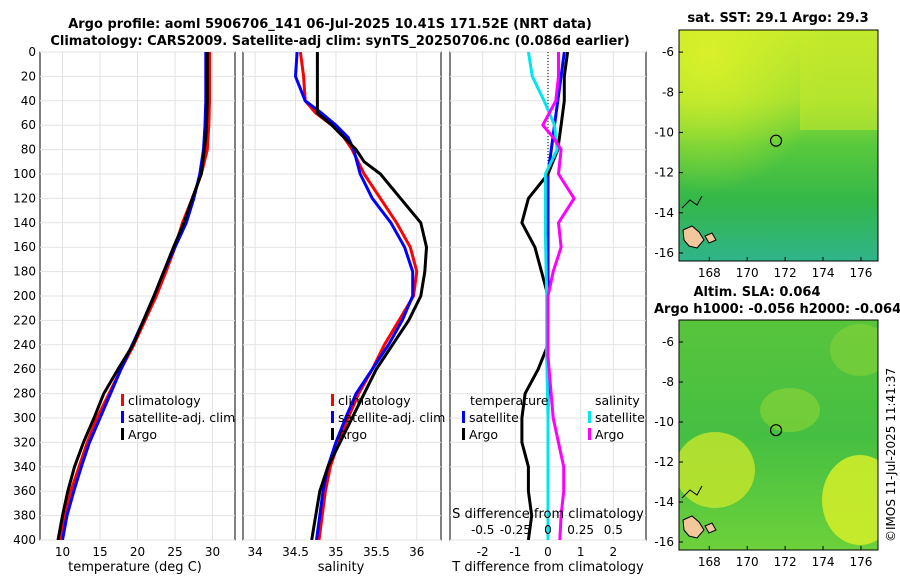 The width and height of the screenshot is (900, 580). Describe the element at coordinates (777, 18) in the screenshot. I see `sst-map-title: sat. SST: 29.1 Argo: 29.3` at that location.